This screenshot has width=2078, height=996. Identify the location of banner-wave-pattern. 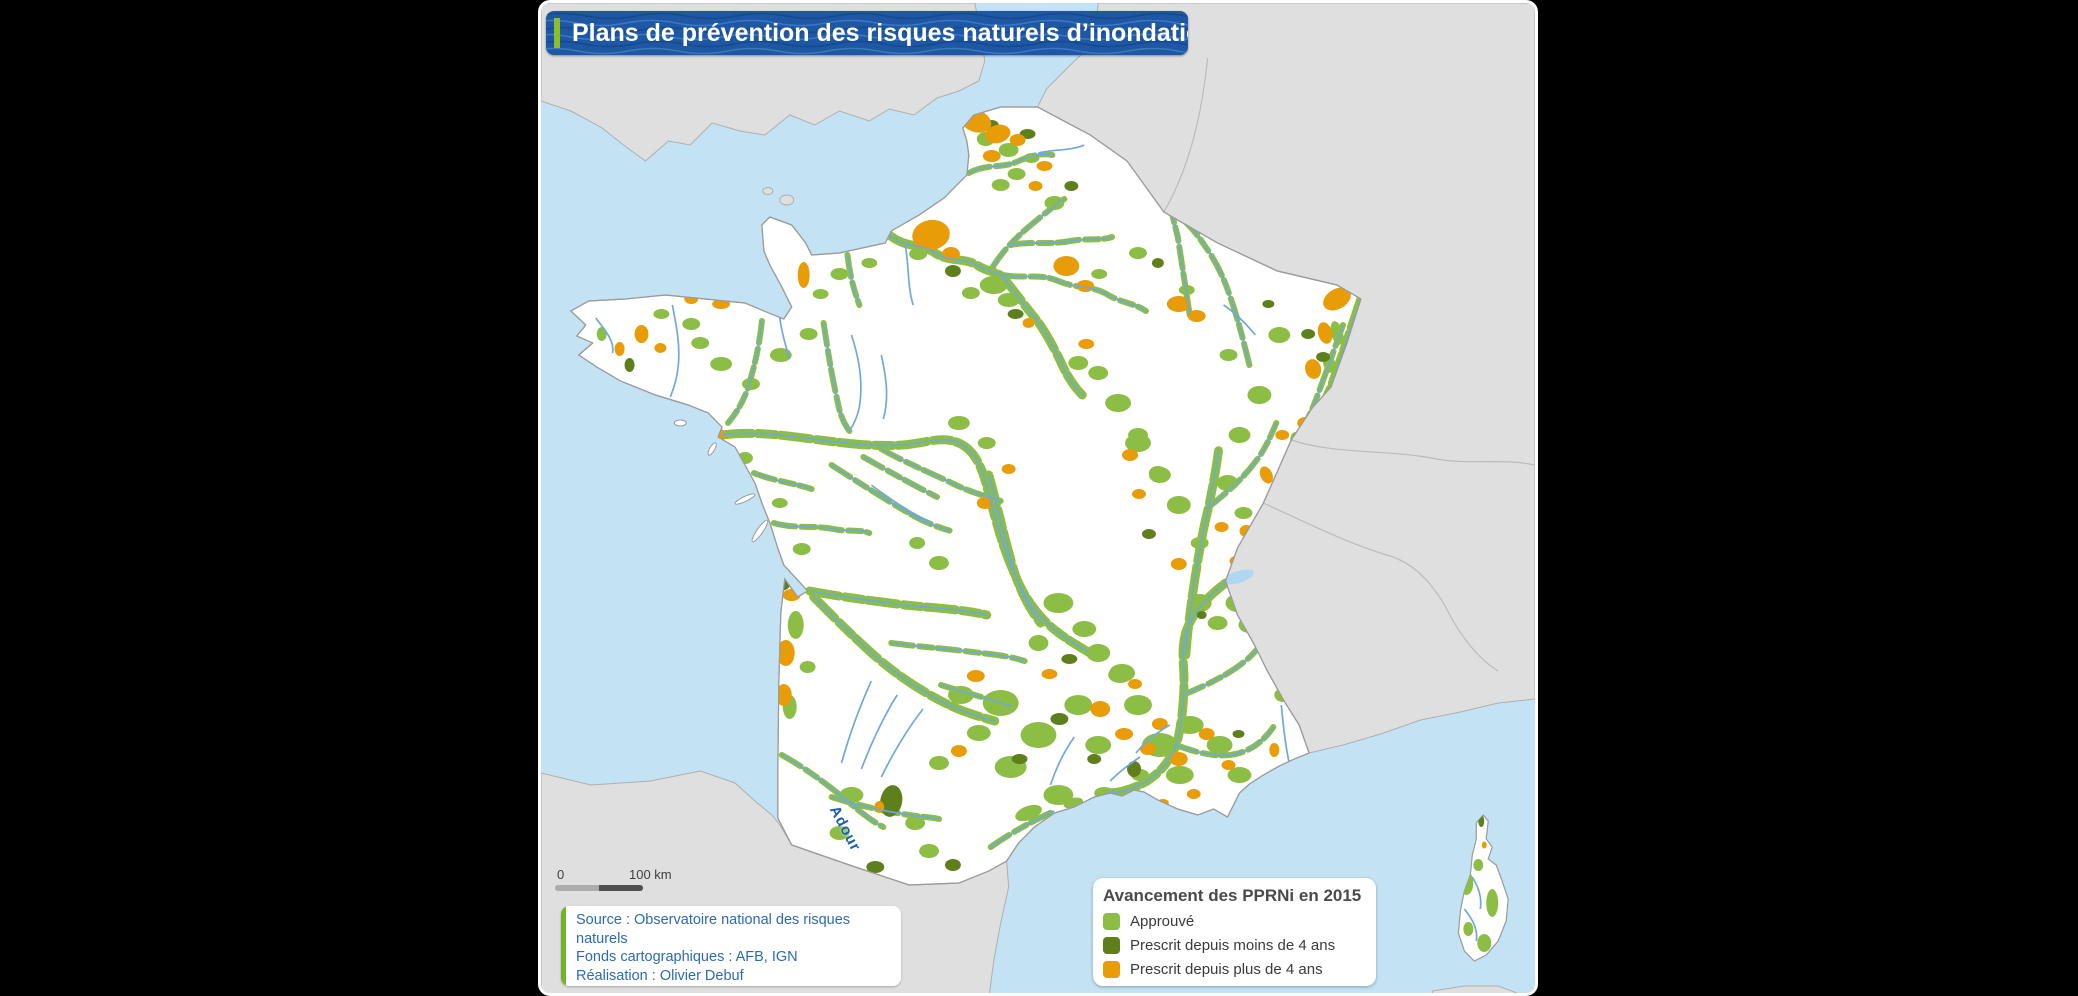
(867, 33).